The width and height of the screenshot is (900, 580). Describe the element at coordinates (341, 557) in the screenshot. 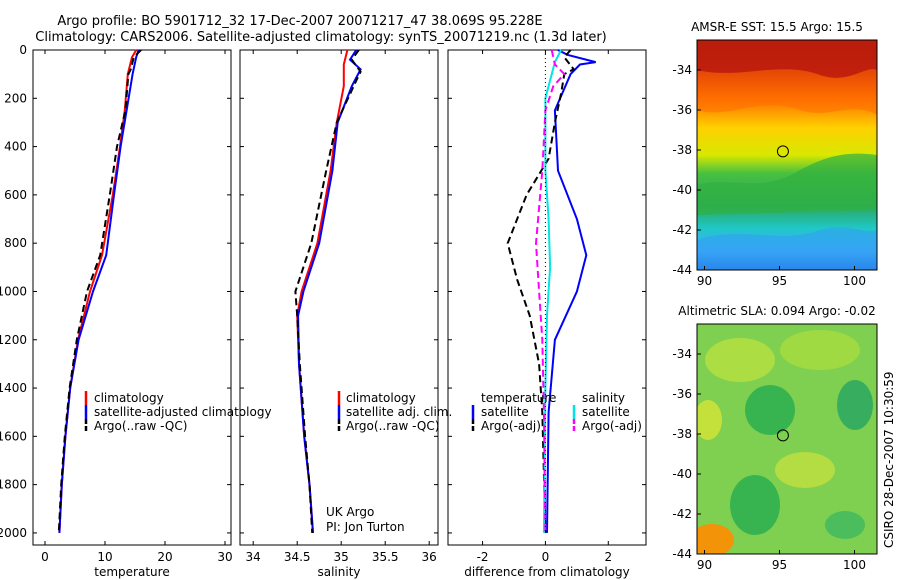

I see `x-tick-label: 35` at that location.